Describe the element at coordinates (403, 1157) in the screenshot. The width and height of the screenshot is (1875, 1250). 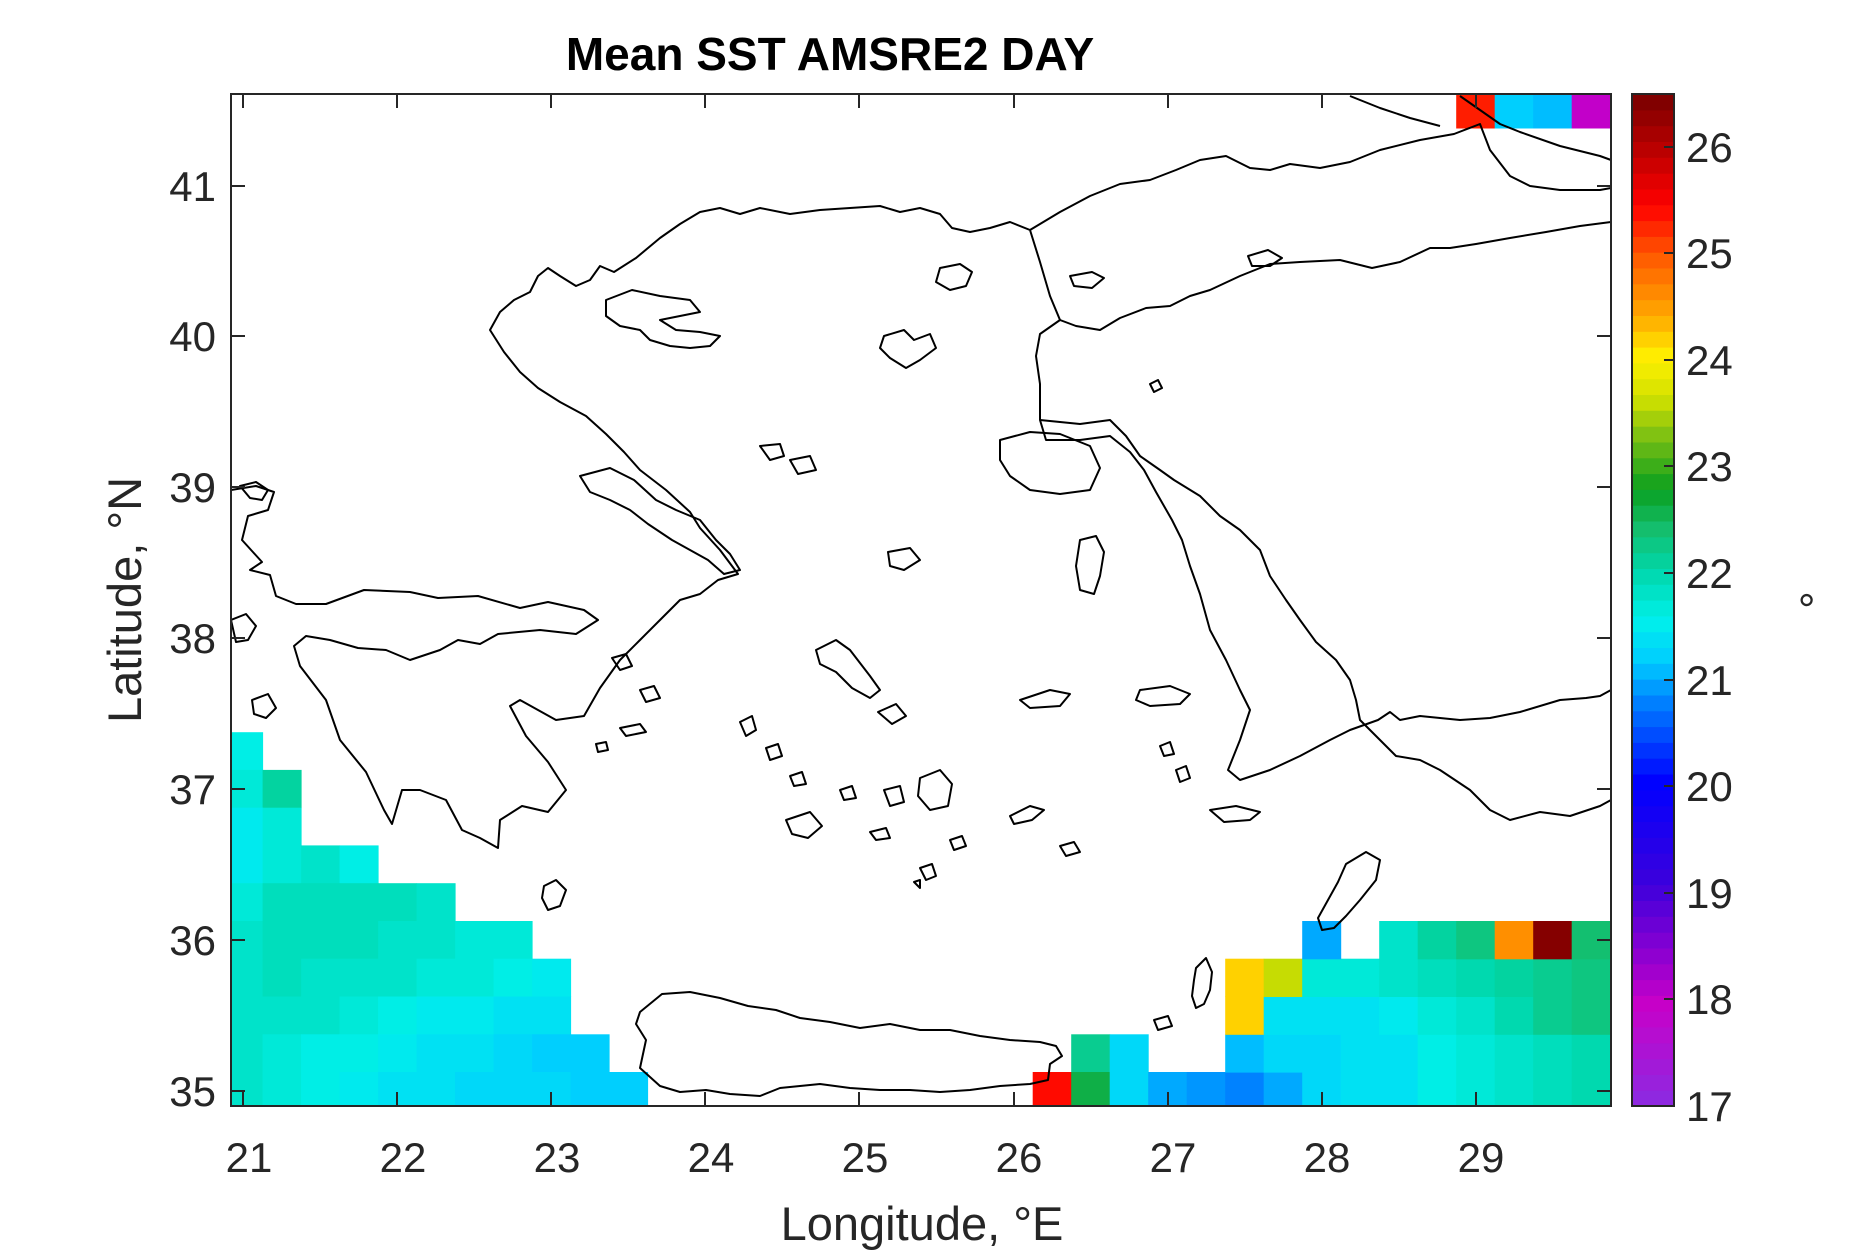
I see `x-tick-label: 22` at that location.